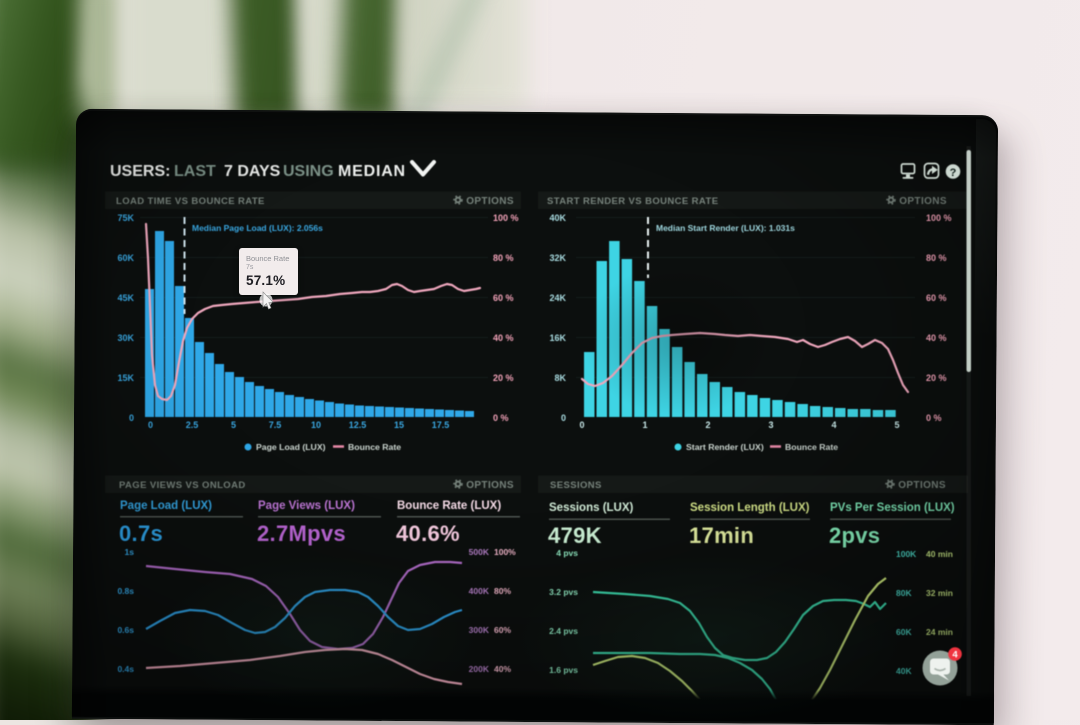 The image size is (1080, 725). I want to click on svg-text: Bounce Rate (LUX), so click(449, 506).